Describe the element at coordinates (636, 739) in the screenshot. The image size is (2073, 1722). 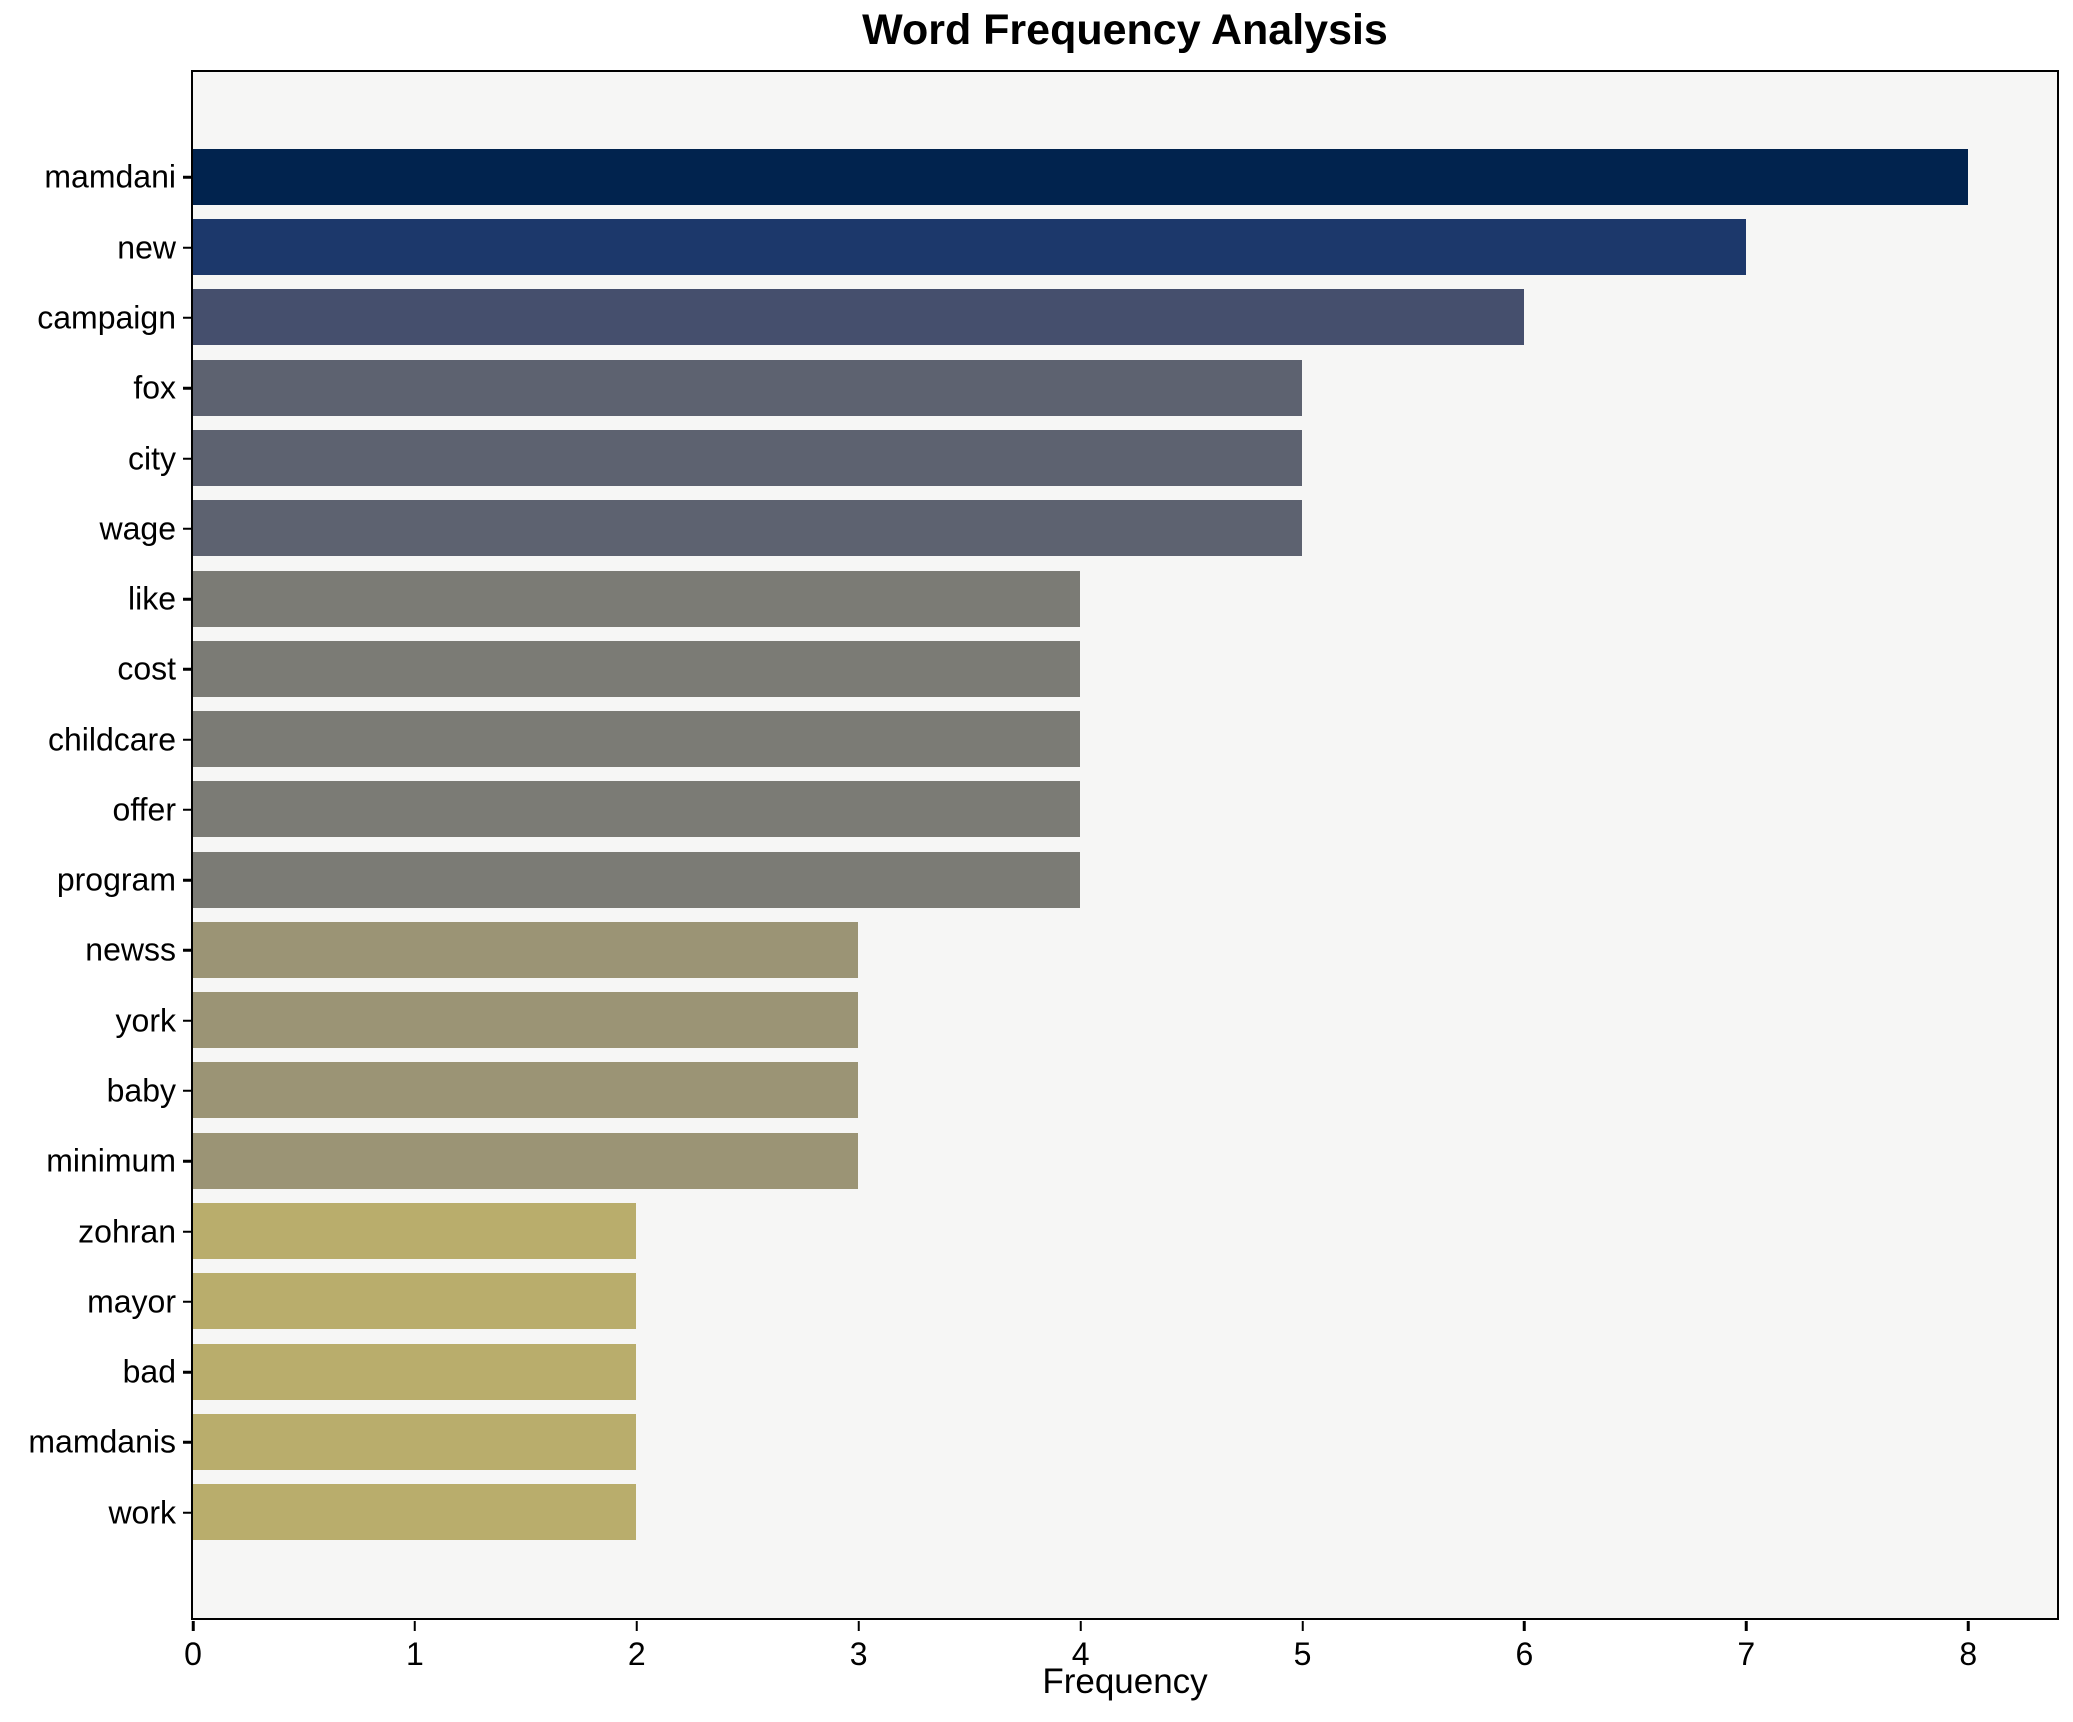
I see `bar-childcare` at that location.